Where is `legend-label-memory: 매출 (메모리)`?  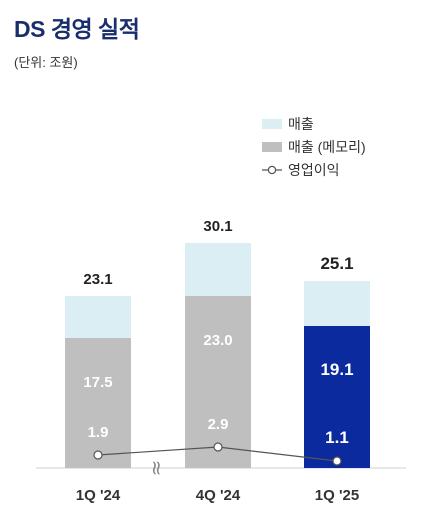
legend-label-memory: 매출 (메모리) is located at coordinates (327, 146).